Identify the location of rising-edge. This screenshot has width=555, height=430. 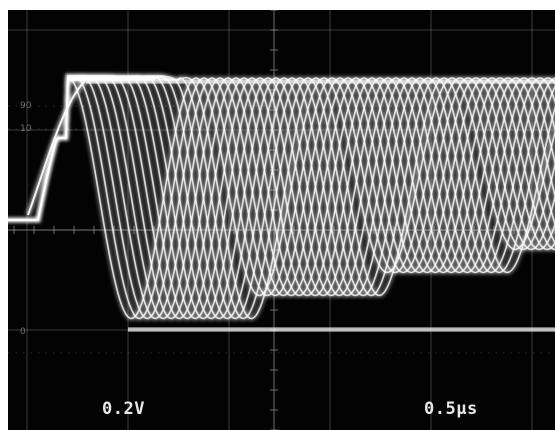
(58, 146).